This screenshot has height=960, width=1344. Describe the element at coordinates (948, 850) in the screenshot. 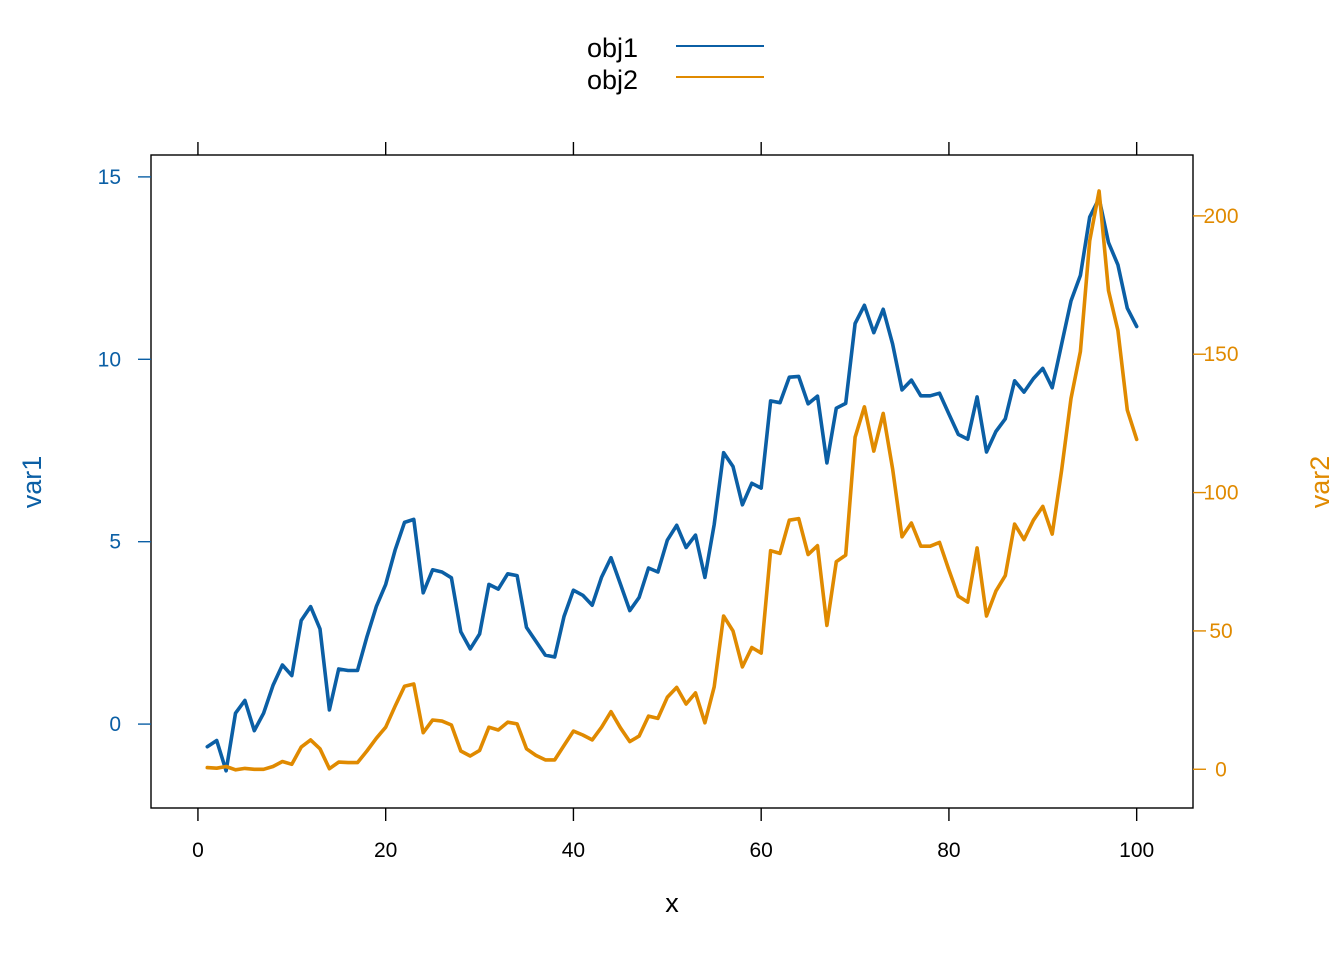

I see `x-tick-label: 80` at that location.